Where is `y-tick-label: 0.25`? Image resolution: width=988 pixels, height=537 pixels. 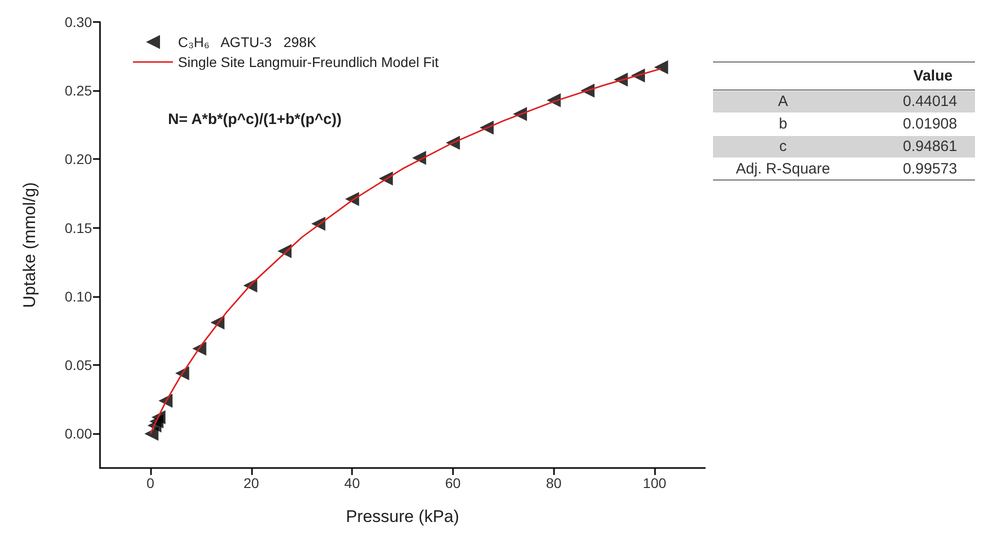
y-tick-label: 0.25 is located at coordinates (78, 90).